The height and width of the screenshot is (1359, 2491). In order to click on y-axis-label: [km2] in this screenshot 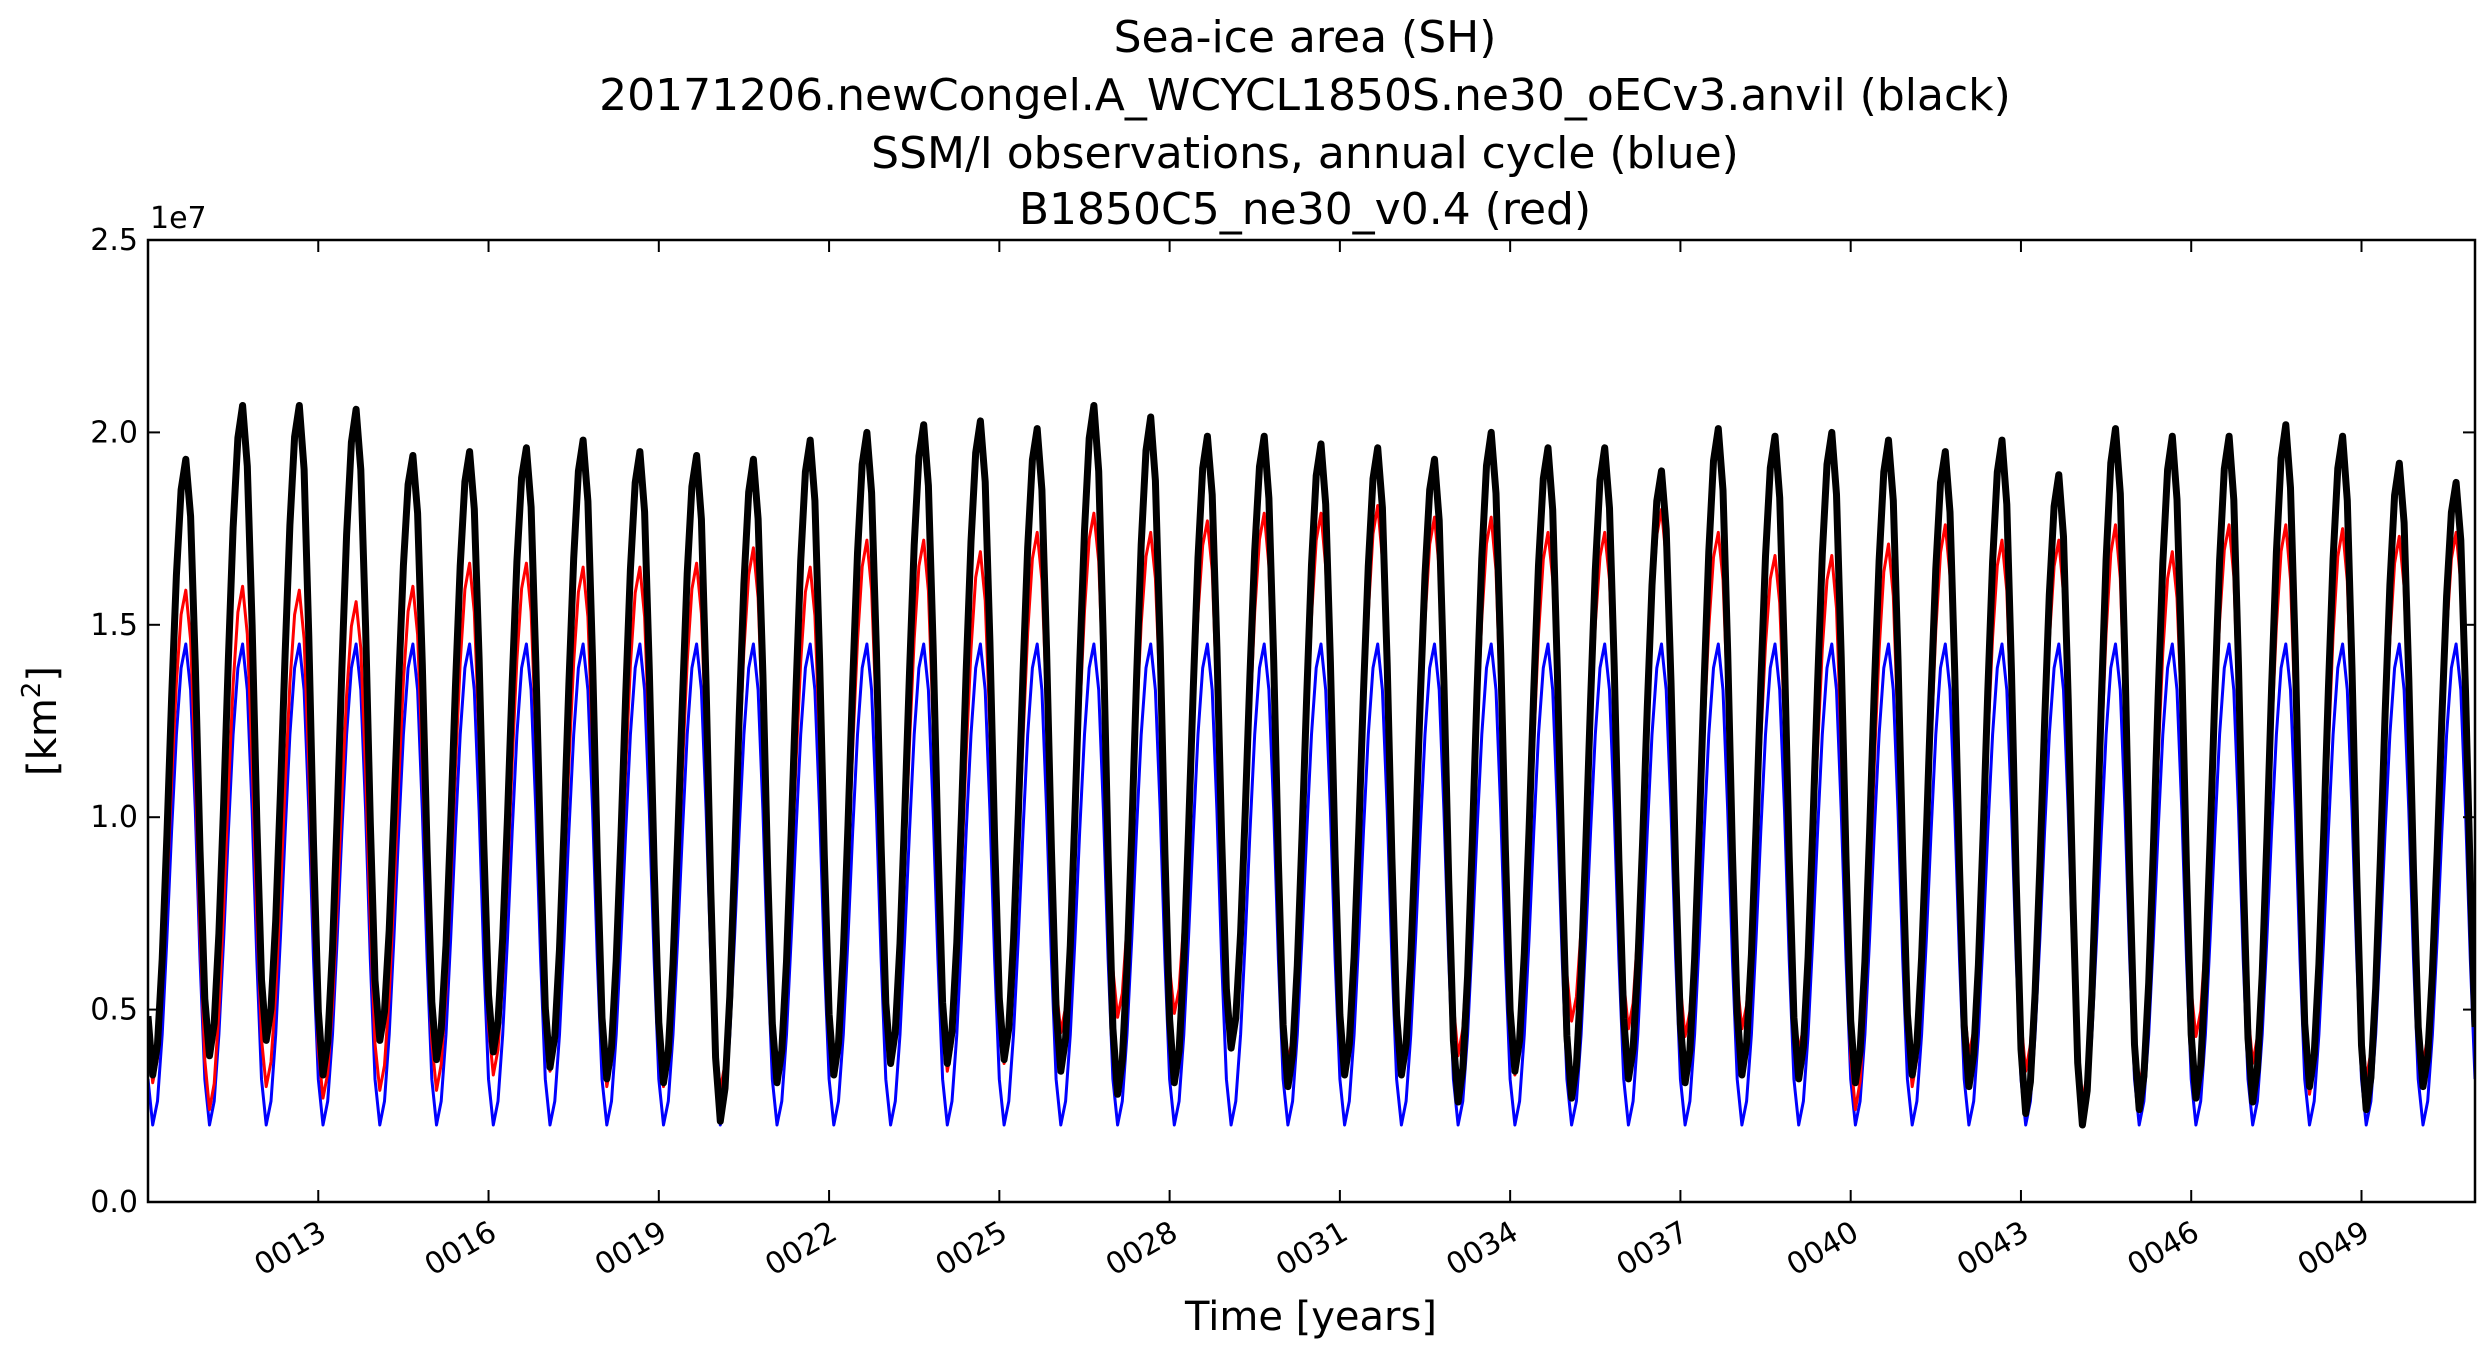, I will do `click(41, 721)`.